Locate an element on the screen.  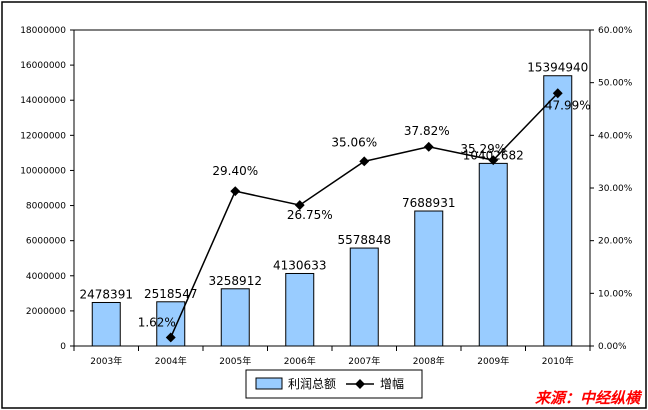
left-y-tick-label: 6000000 is located at coordinates (46, 242).